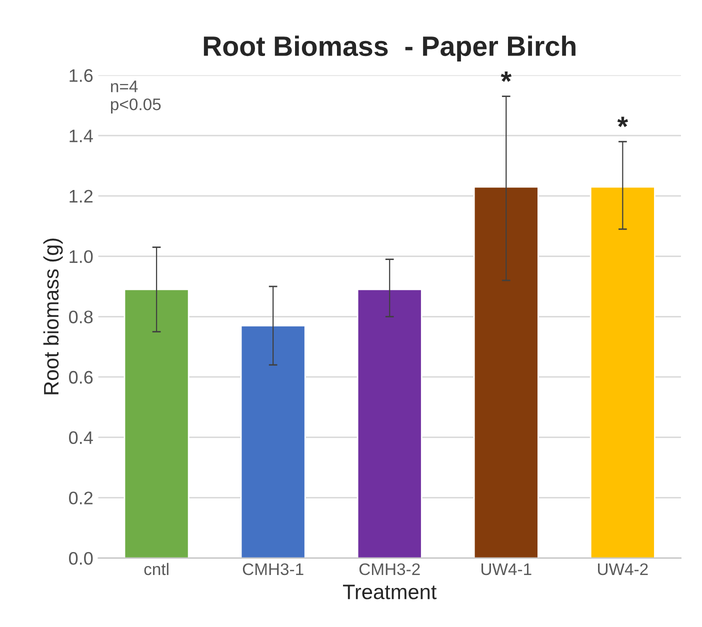 This screenshot has width=702, height=627. What do you see at coordinates (390, 49) in the screenshot?
I see `chart-title: Root Biomass - Paper Birch` at bounding box center [390, 49].